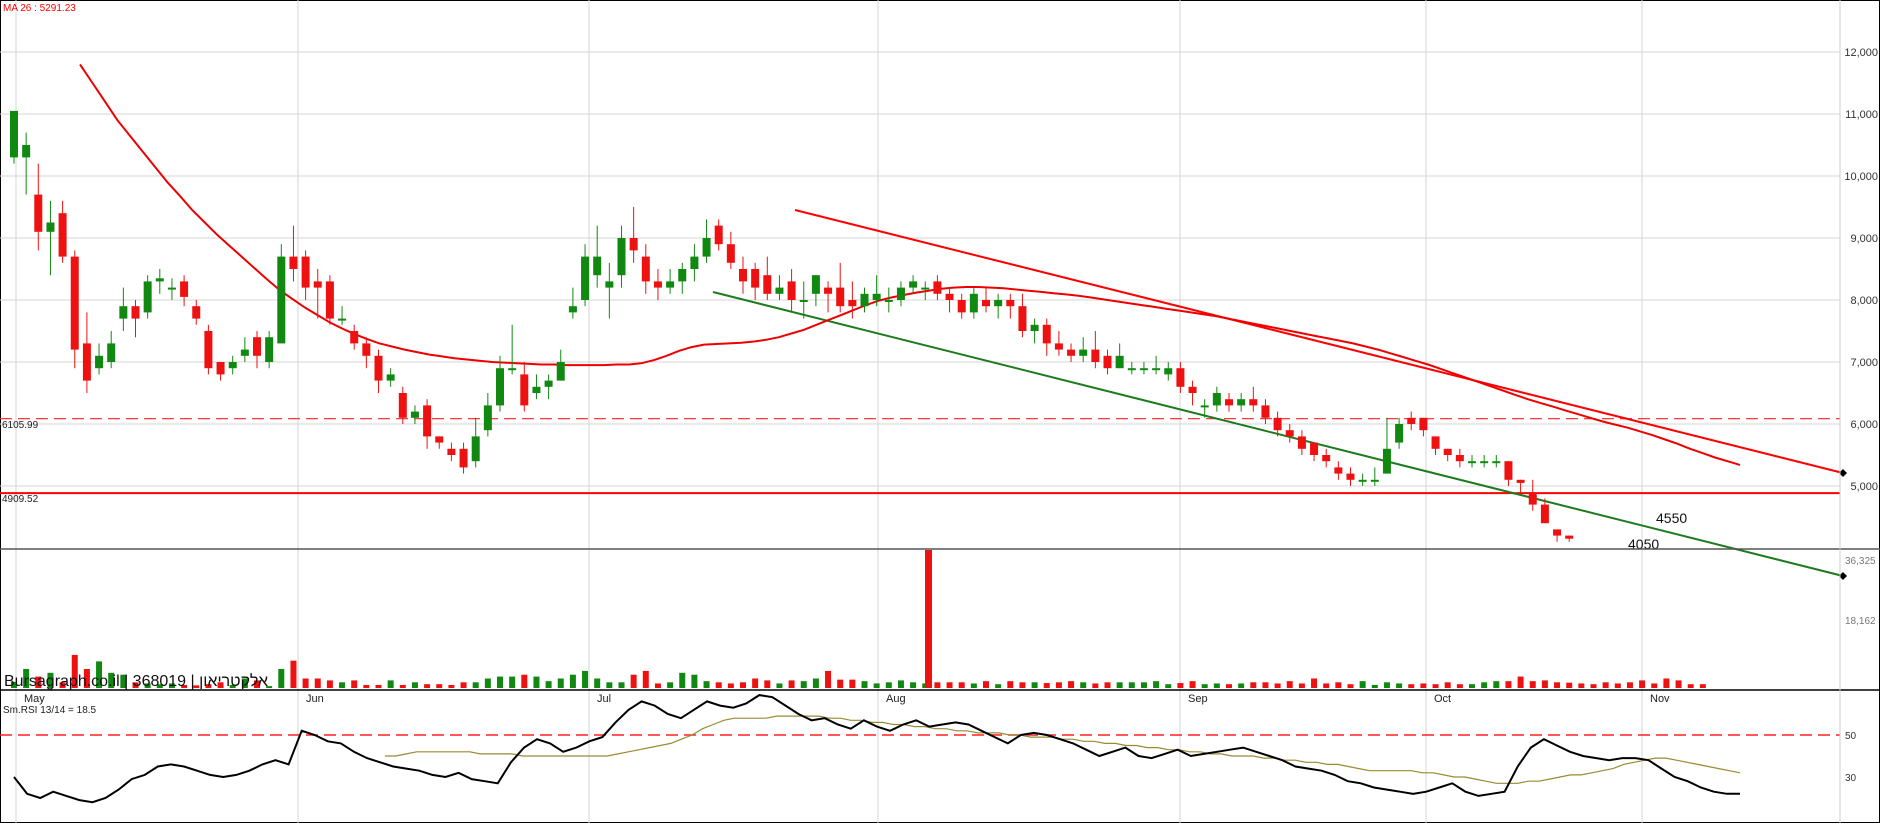  I want to click on volume-label-max: 36,325, so click(1860, 561).